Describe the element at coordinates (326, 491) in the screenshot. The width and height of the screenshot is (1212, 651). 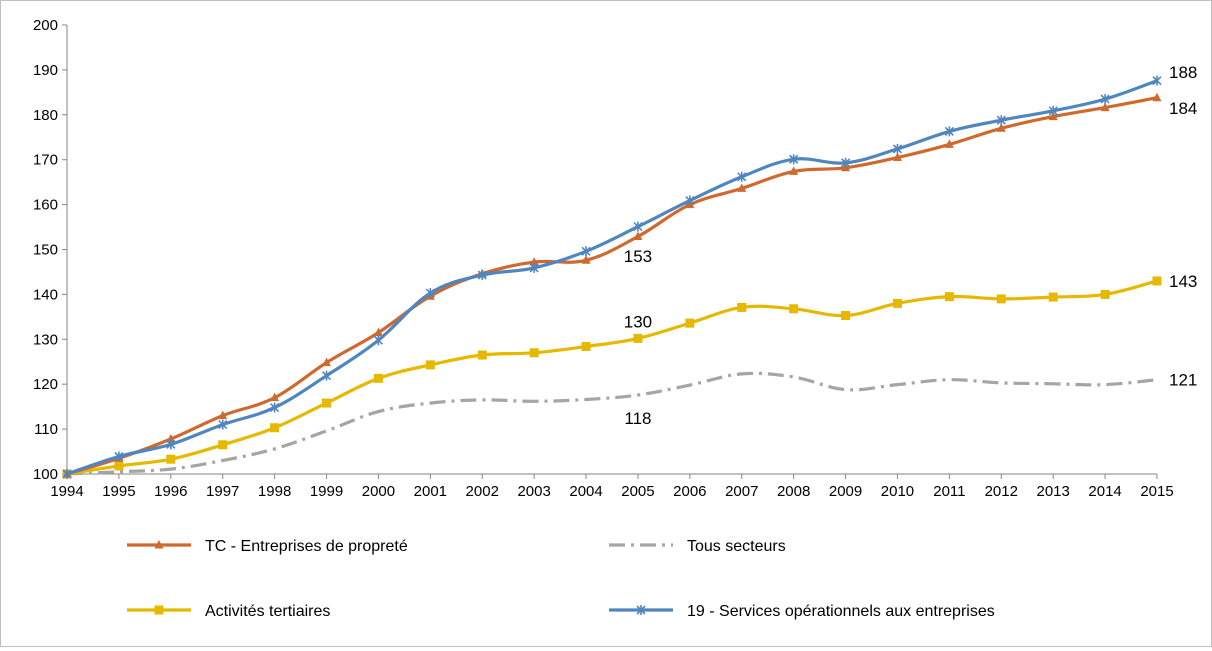
I see `x-tick-label: 1999` at that location.